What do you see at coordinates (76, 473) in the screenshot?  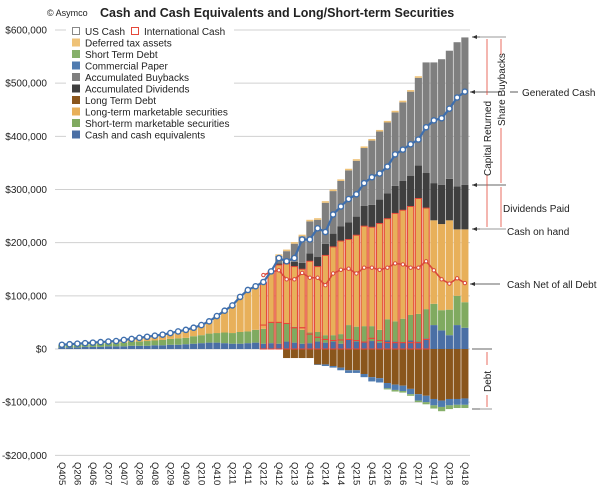 I see `x-tick-label: Q206` at bounding box center [76, 473].